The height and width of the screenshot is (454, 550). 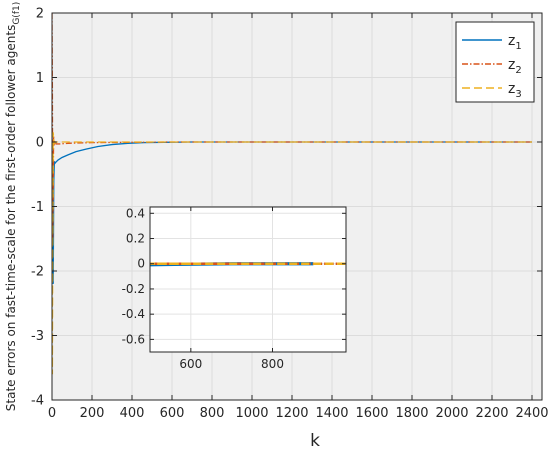 What do you see at coordinates (515, 66) in the screenshot?
I see `legend-label-z2: z2` at bounding box center [515, 66].